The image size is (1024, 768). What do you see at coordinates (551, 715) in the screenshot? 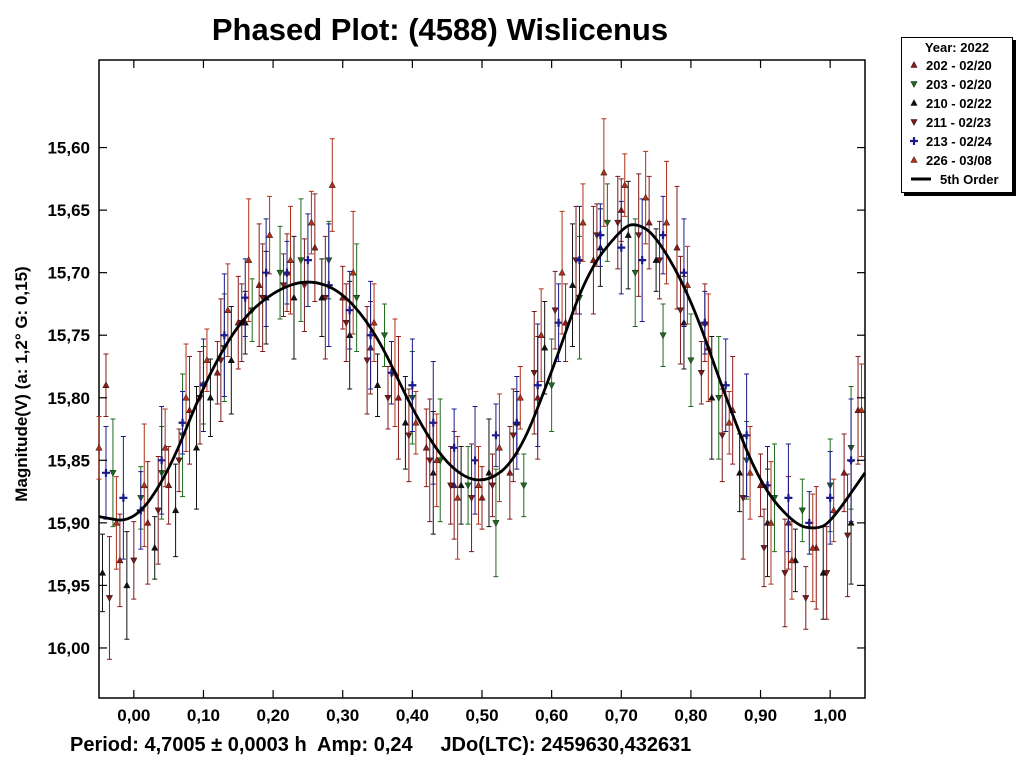
I see `x-tick-label: 0,60` at bounding box center [551, 715].